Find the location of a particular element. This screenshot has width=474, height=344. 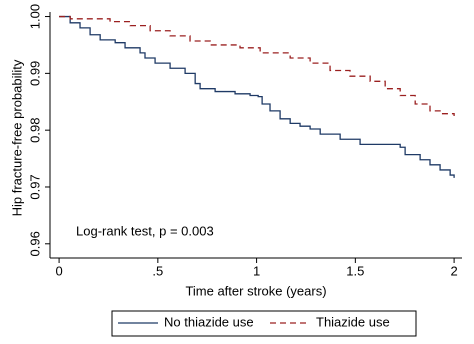

x-tick-label: .5 is located at coordinates (157, 270).